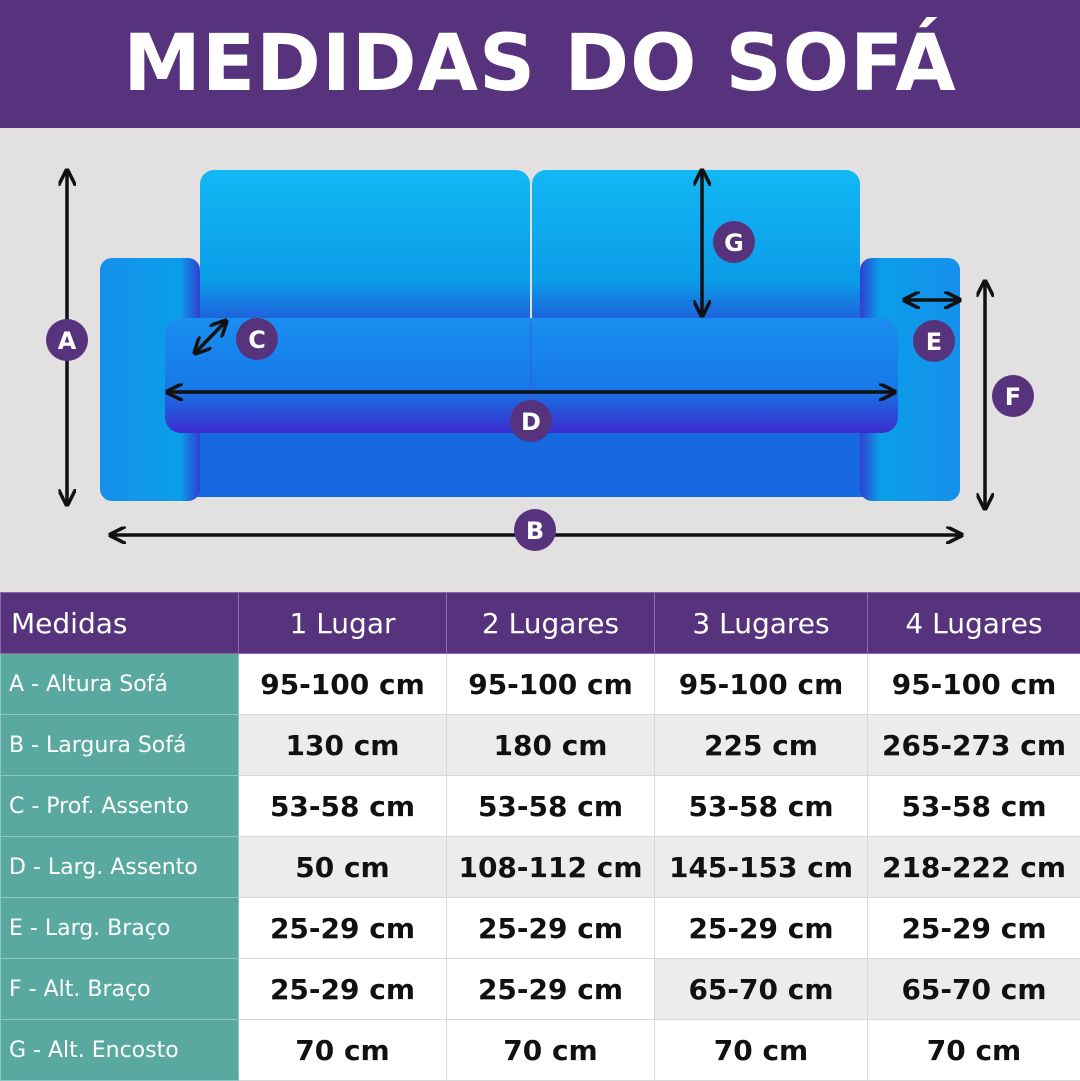 This screenshot has width=1080, height=1081. What do you see at coordinates (551, 867) in the screenshot?
I see `table-cell: 108-112 cm` at bounding box center [551, 867].